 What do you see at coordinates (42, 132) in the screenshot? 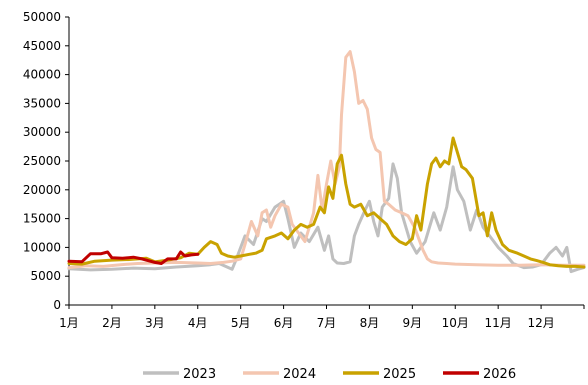
I see `y-tick-label: 30000` at bounding box center [42, 132].